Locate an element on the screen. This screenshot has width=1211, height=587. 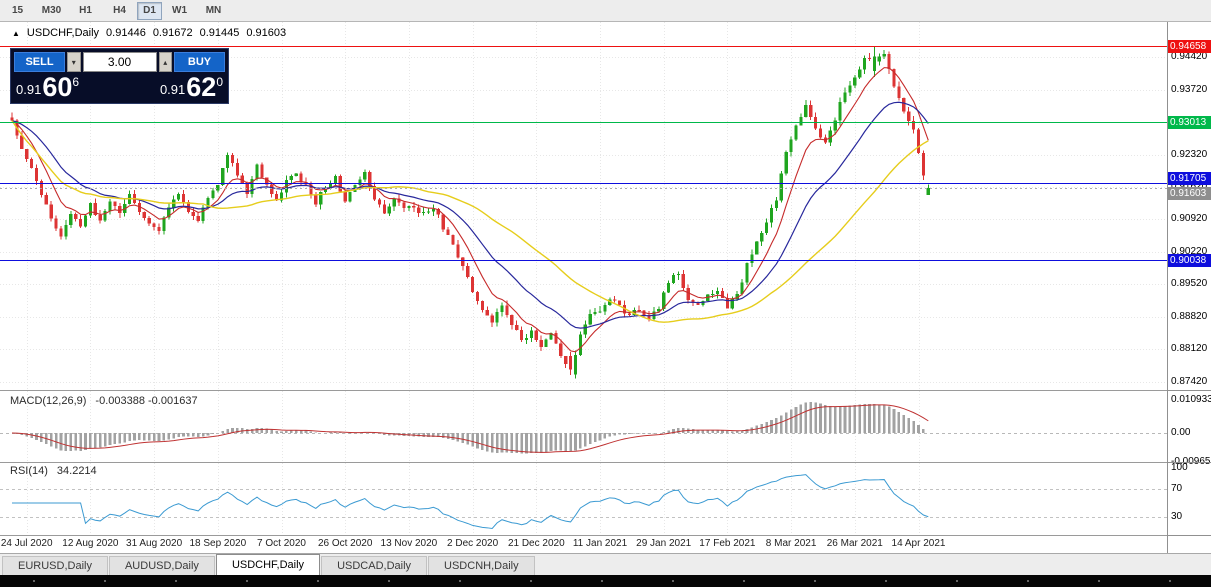
rsi-axis-label: 30 is located at coordinates (1177, 516).